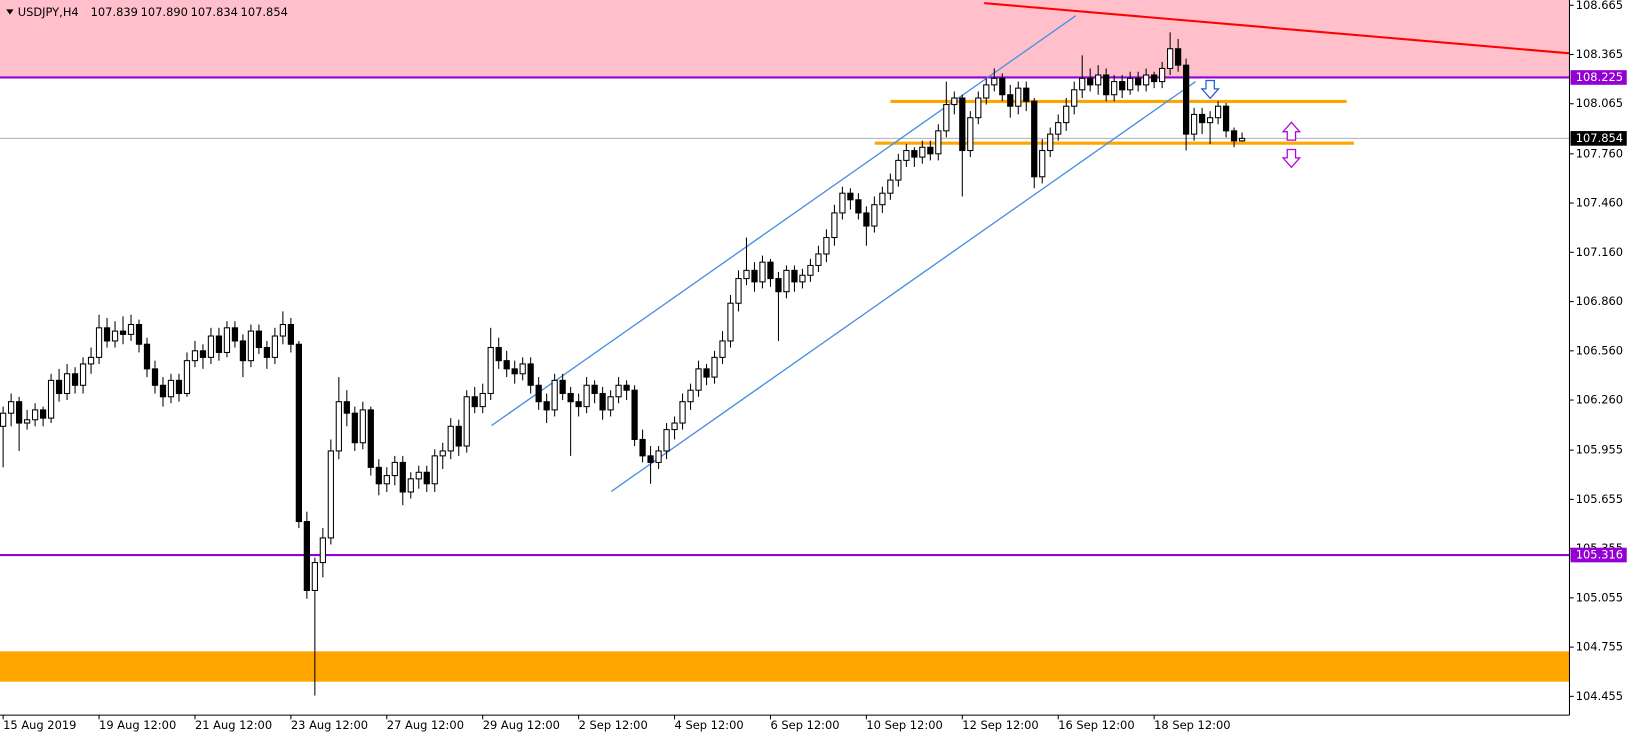  What do you see at coordinates (804, 725) in the screenshot?
I see `x-tick-label: 6 Sep 12:00` at bounding box center [804, 725].